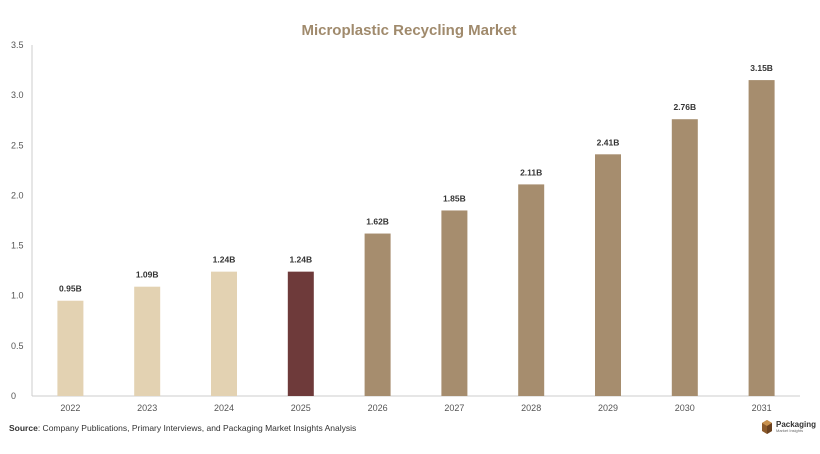 The height and width of the screenshot is (454, 820). Describe the element at coordinates (761, 68) in the screenshot. I see `data-label: 3.15B` at that location.